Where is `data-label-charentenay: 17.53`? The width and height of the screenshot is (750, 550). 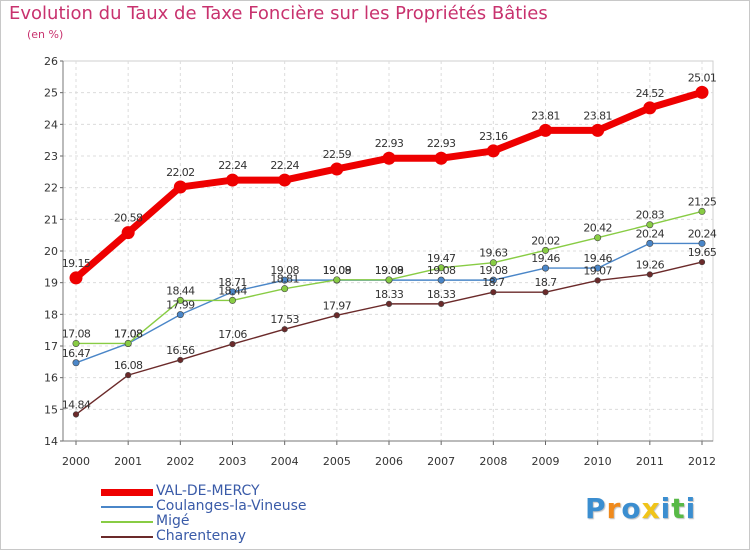 data-label-charentenay: 17.53 is located at coordinates (284, 319).